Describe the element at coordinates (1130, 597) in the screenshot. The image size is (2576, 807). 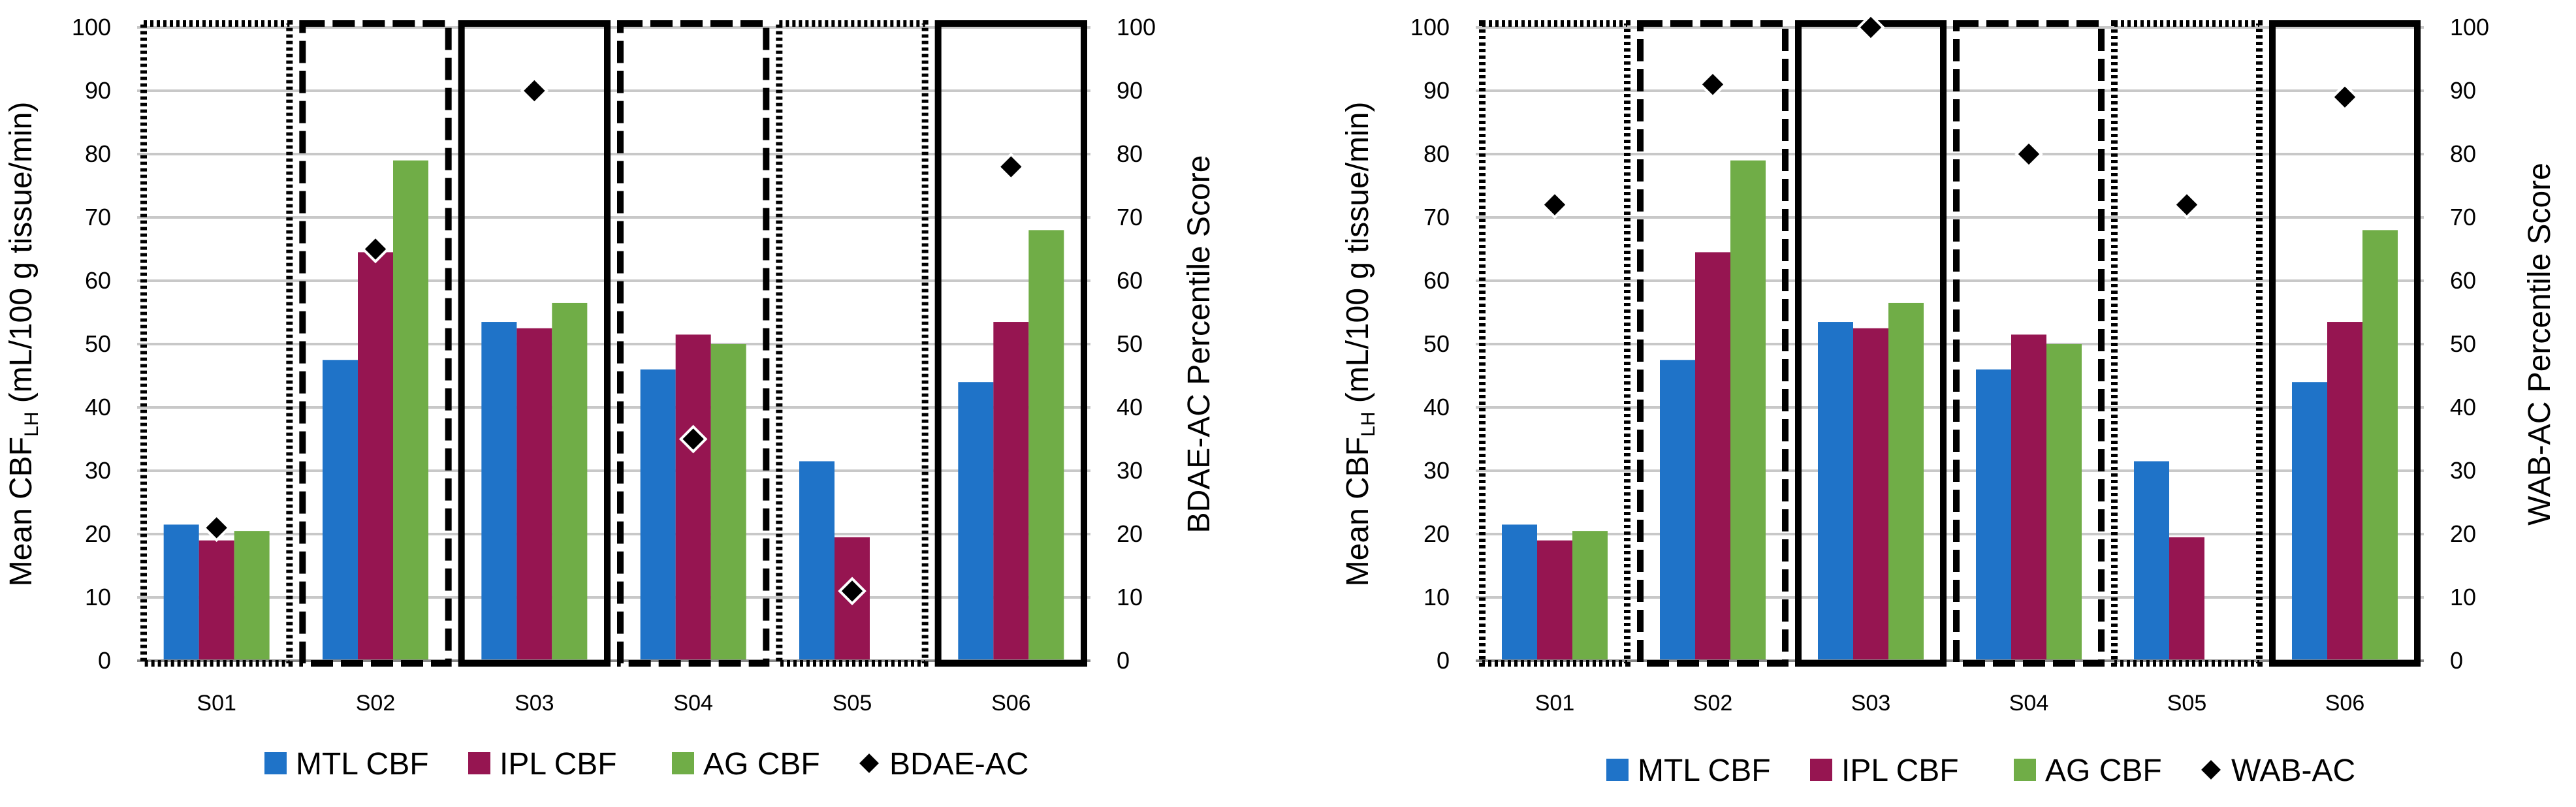
I see `right-axis-tick-label: 10` at that location.